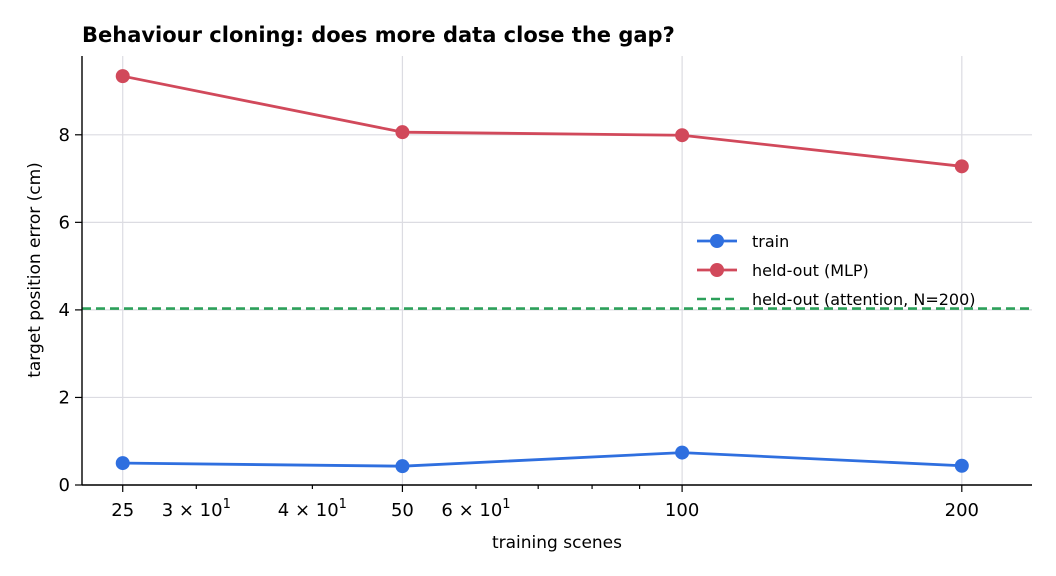 Image resolution: width=1056 pixels, height=576 pixels. I want to click on y-tick-label: 6, so click(64, 222).